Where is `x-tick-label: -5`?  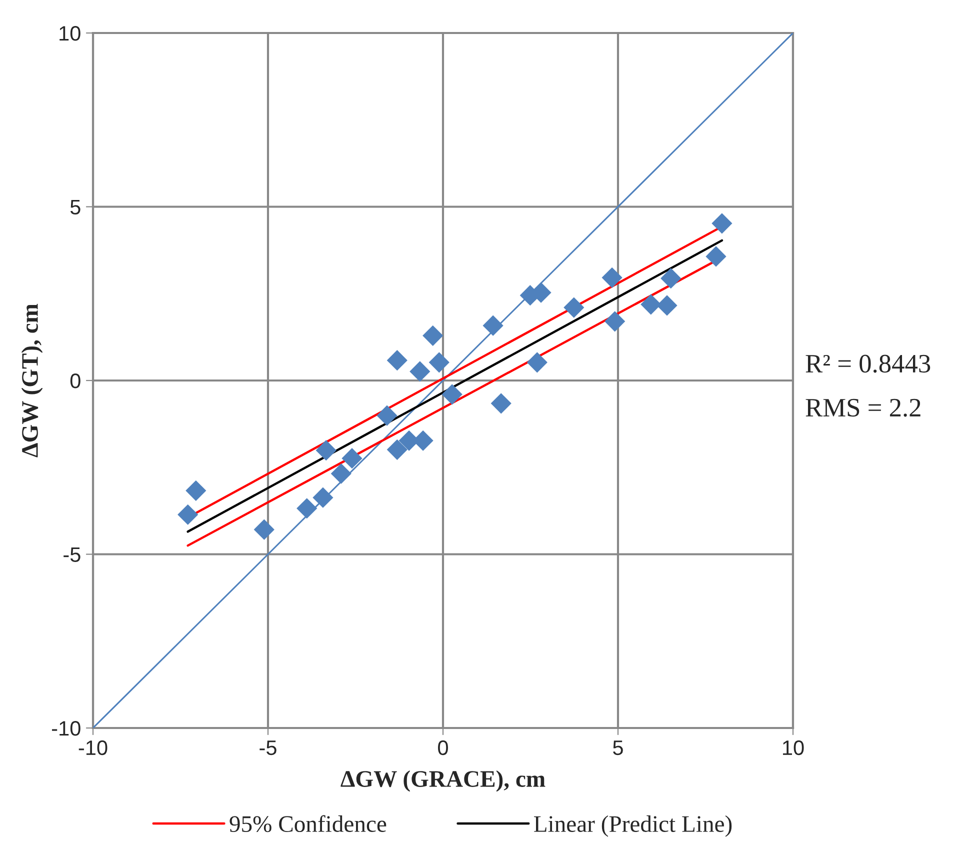 x-tick-label: -5 is located at coordinates (268, 748).